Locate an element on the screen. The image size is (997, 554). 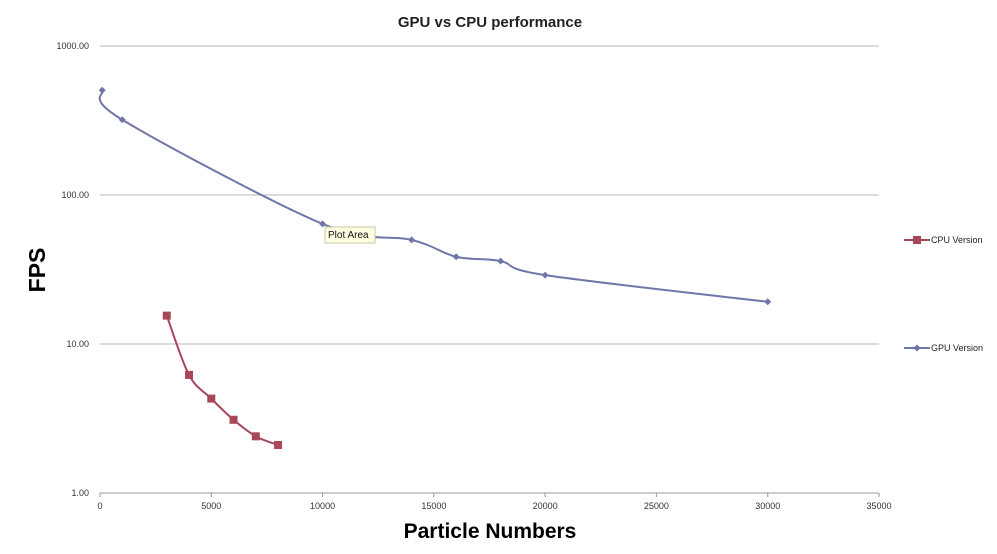
y-axis-title: FPS is located at coordinates (37, 270).